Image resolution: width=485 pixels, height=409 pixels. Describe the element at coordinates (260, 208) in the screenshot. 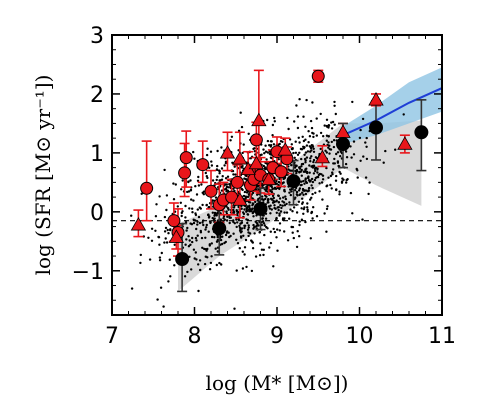

I see `black-circle-marker` at that location.